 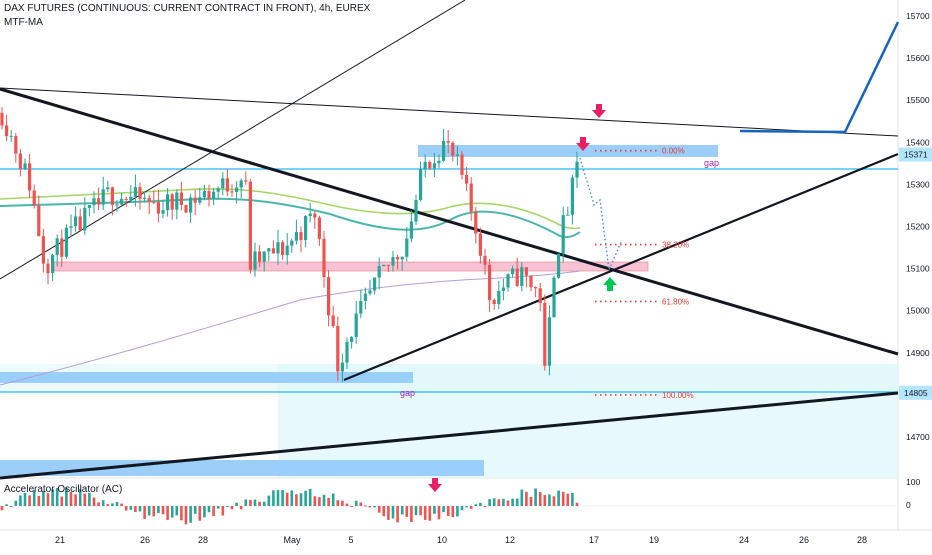 What do you see at coordinates (206, 377) in the screenshot?
I see `support-box` at bounding box center [206, 377].